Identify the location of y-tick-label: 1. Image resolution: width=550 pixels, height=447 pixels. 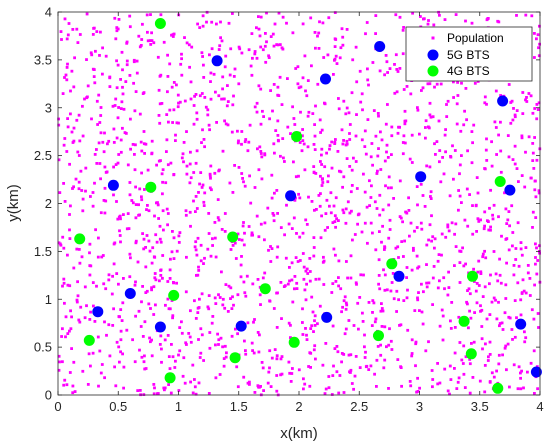
(48, 299).